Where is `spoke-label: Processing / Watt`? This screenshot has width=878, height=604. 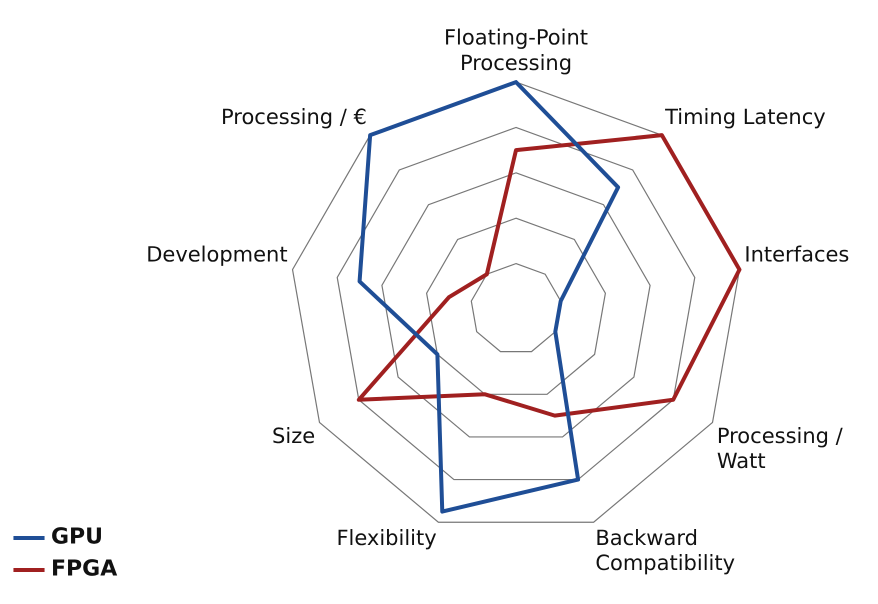 spoke-label: Processing / Watt is located at coordinates (780, 449).